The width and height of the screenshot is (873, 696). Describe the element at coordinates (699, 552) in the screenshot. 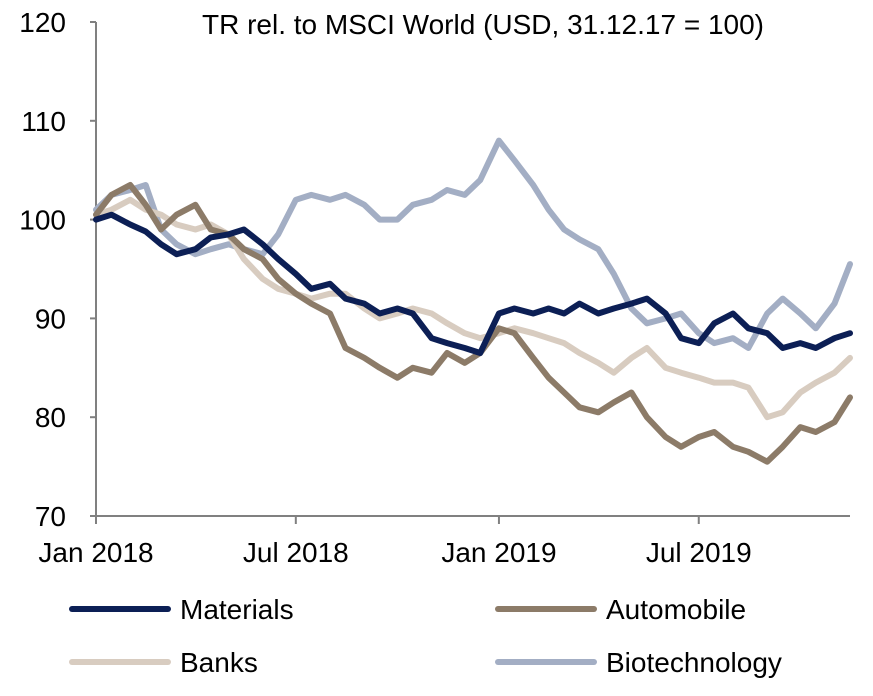

I see `x-tick-label: Jul 2019` at that location.